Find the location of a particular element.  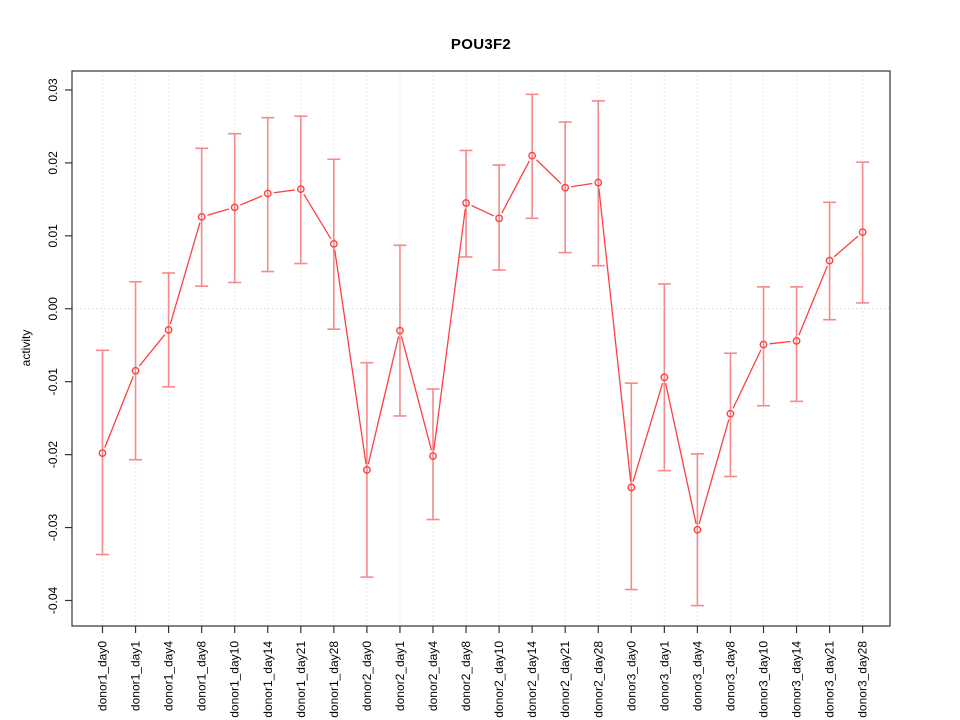

x-tick-label: donor2_day4 is located at coordinates (433, 676).